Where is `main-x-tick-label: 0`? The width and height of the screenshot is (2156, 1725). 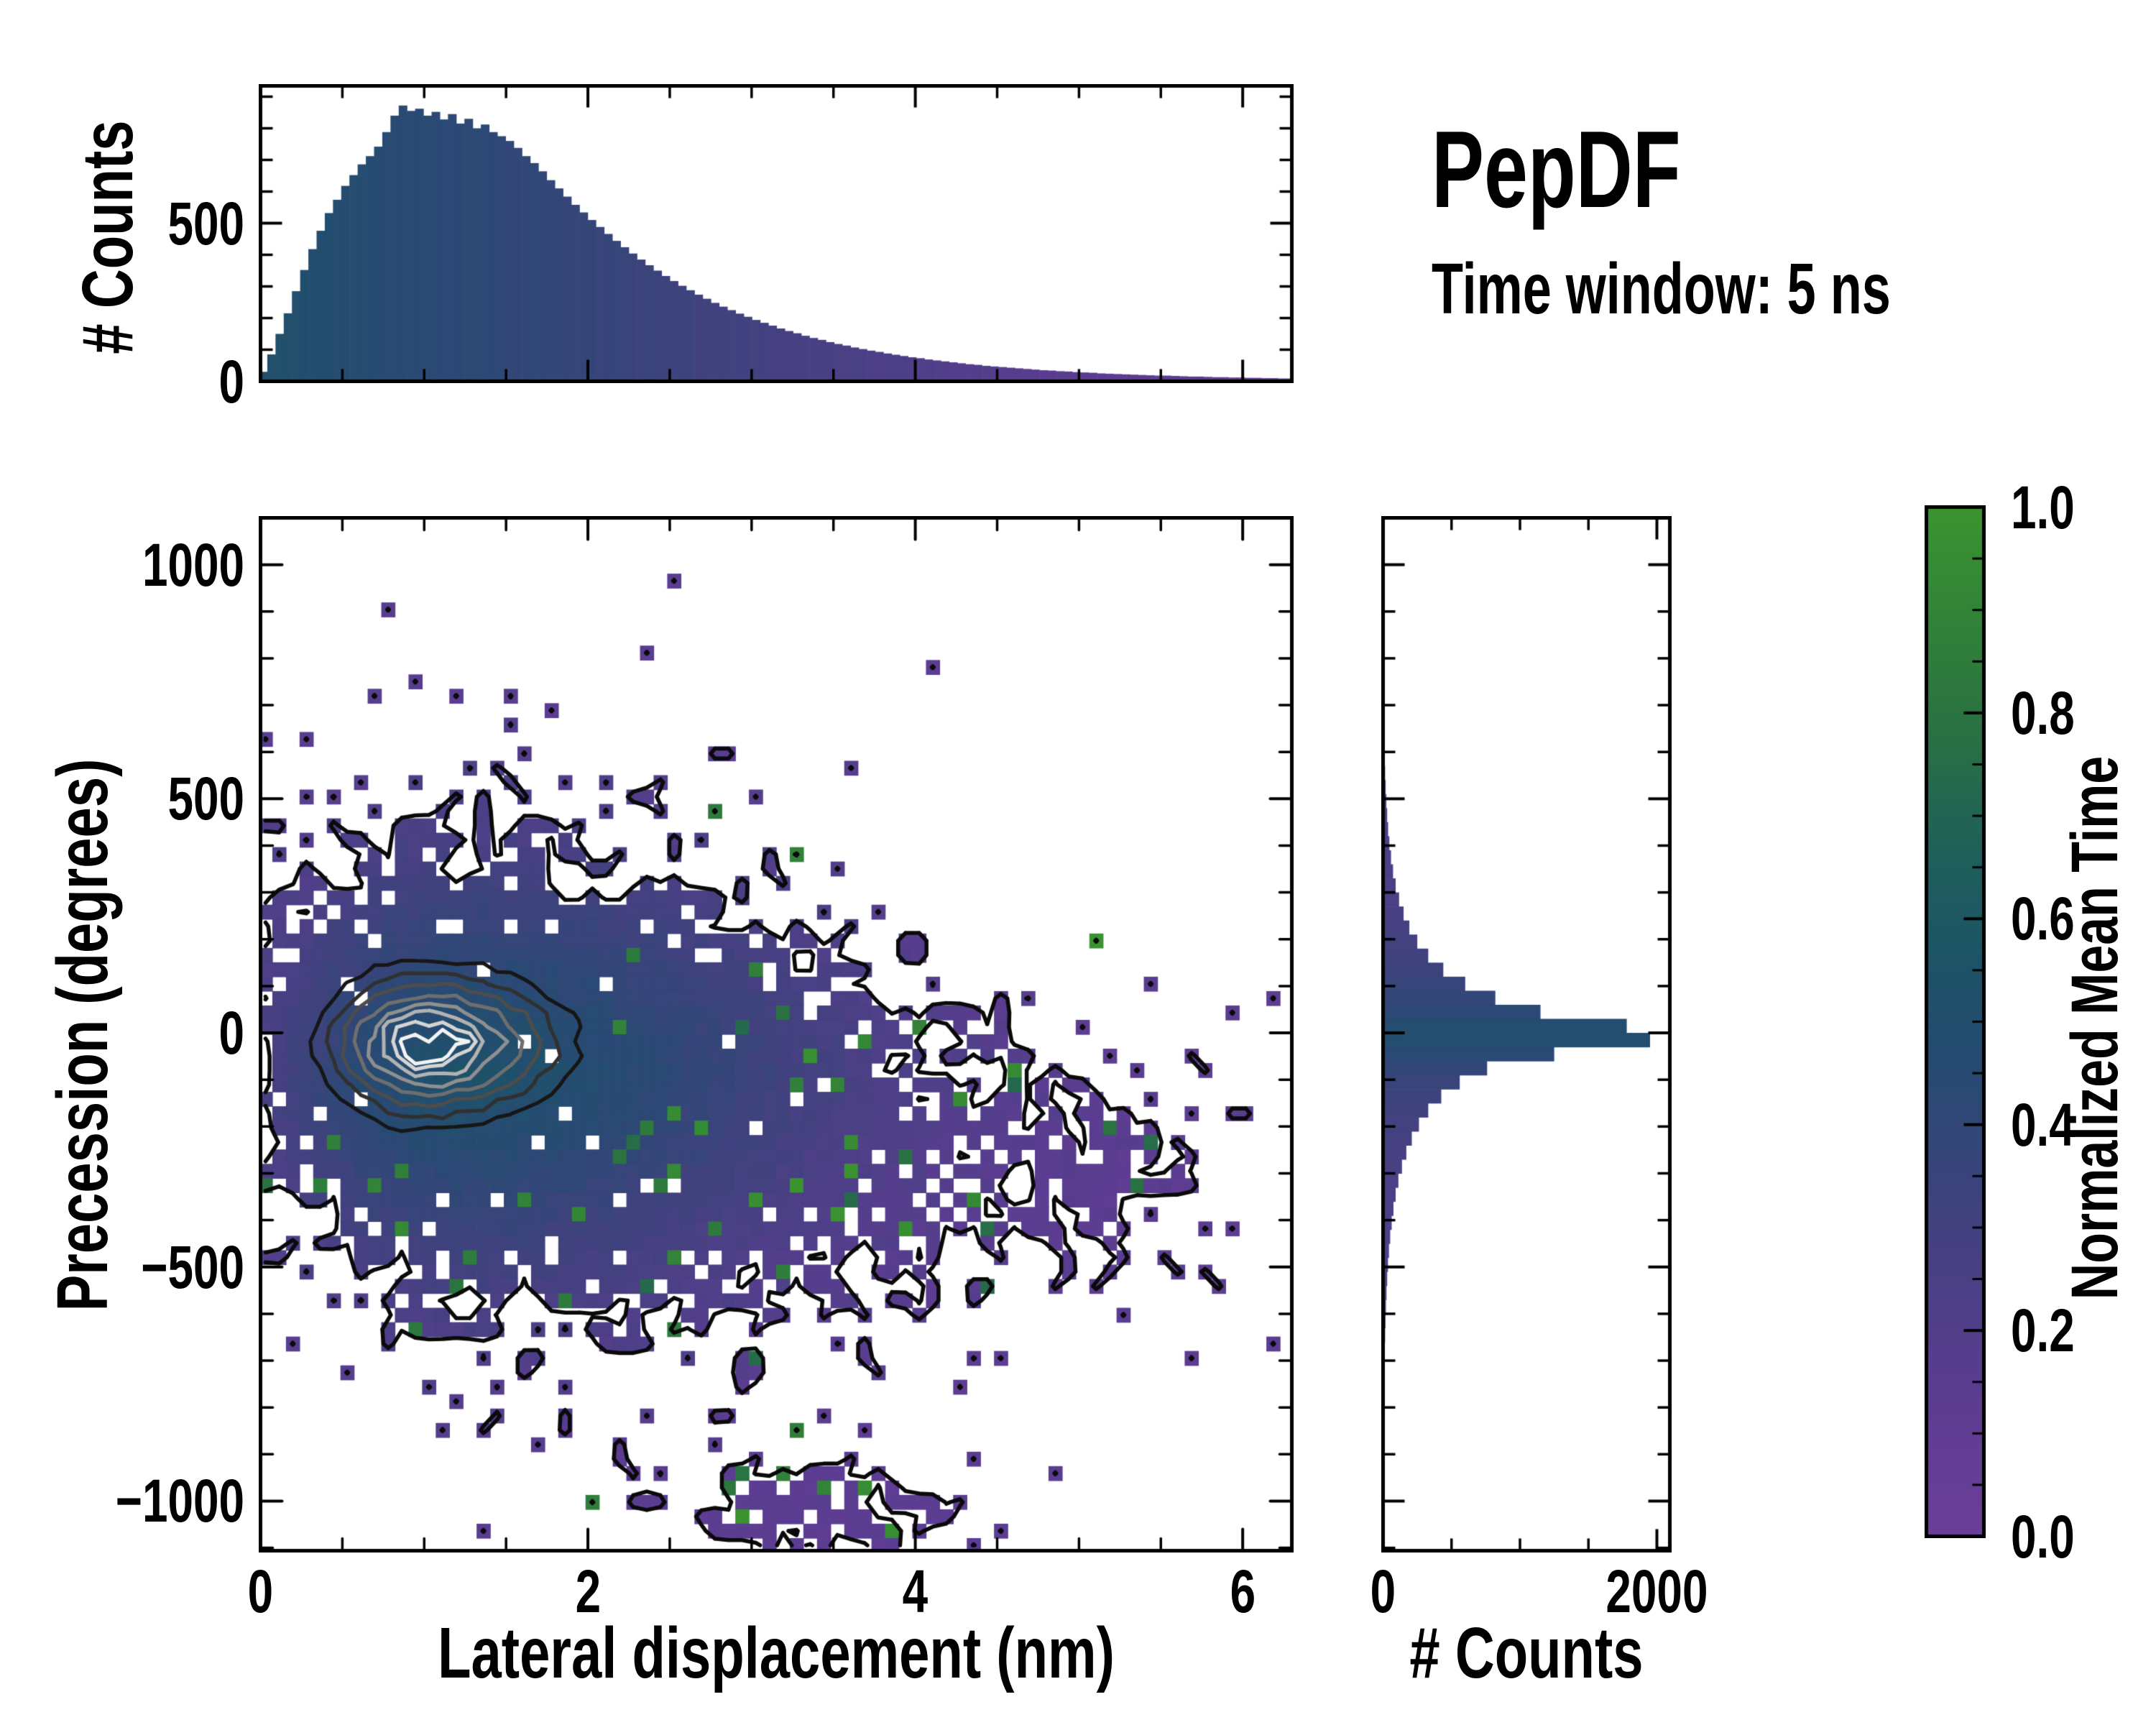 main-x-tick-label: 0 is located at coordinates (260, 1591).